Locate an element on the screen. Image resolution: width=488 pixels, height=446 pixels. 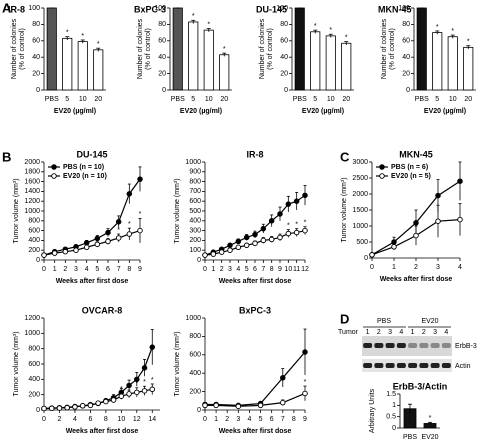
legend-label: EV20 (n = 10) is located at coordinates (85, 176).